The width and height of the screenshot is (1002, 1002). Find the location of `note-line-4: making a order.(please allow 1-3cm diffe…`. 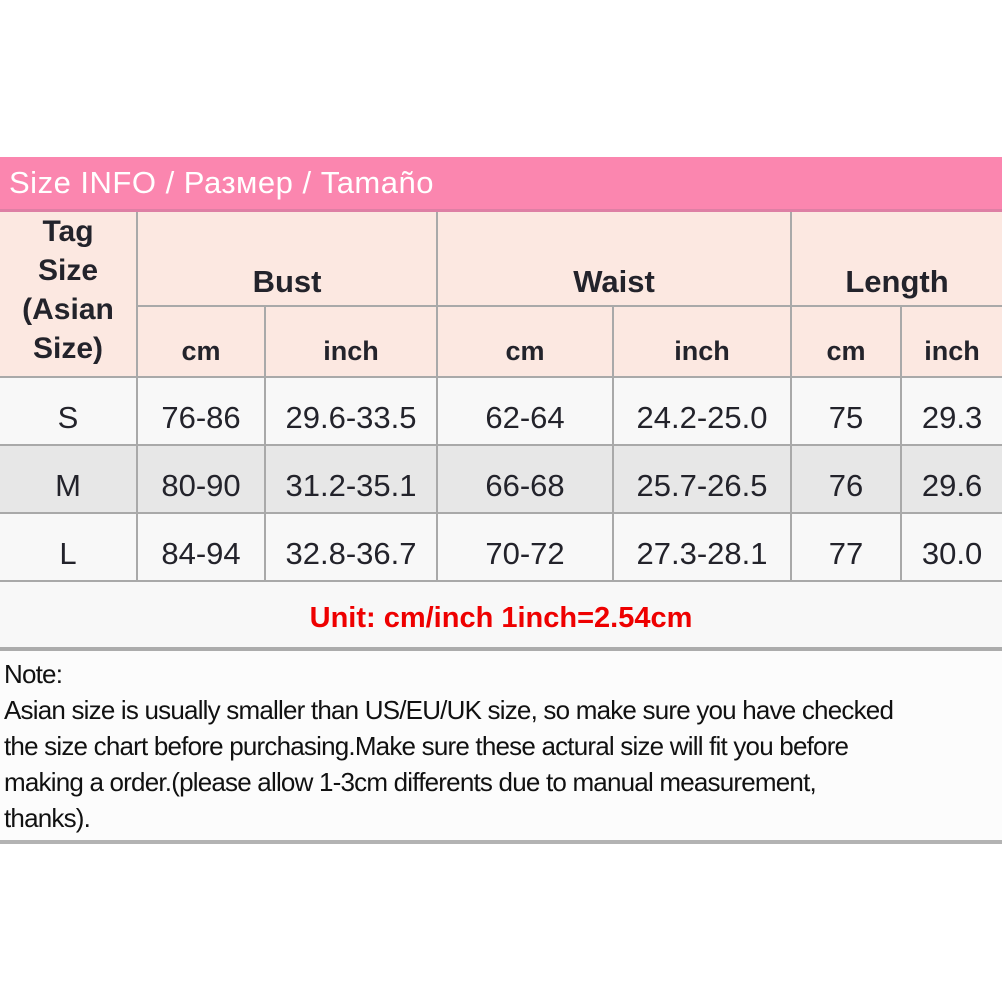

note-line-4: making a order.(please allow 1-3cm diffe… is located at coordinates (410, 782).